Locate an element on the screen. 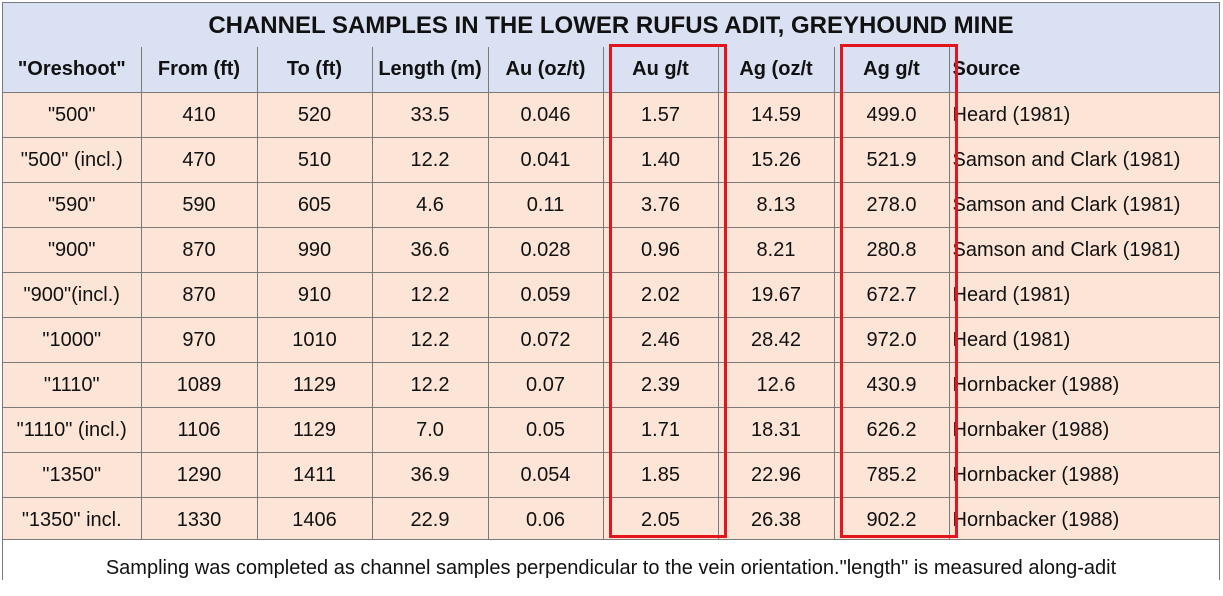 The height and width of the screenshot is (596, 1223). cell-ag-oz: 8.21 is located at coordinates (776, 250).